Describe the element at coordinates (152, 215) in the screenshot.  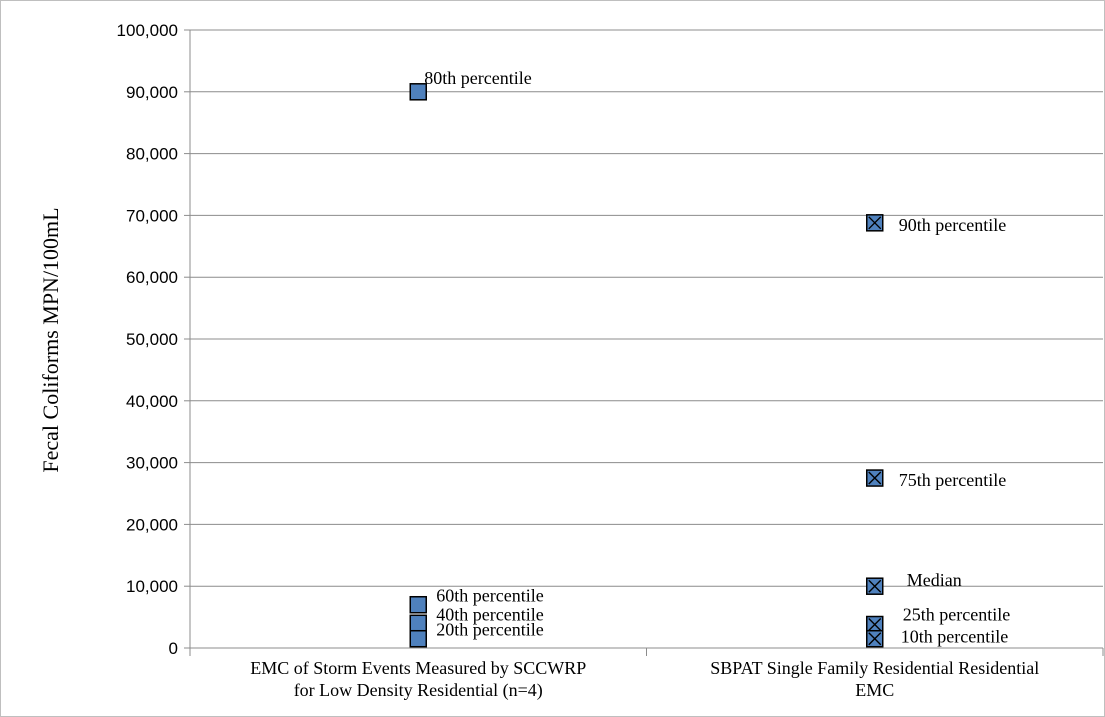
I see `y-tick-label: 70,000` at that location.